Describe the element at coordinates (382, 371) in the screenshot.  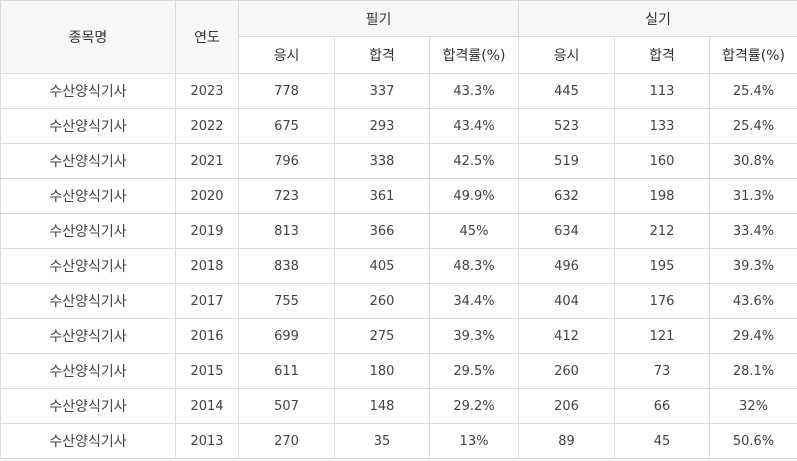
I see `cell-written-passed: 180` at that location.